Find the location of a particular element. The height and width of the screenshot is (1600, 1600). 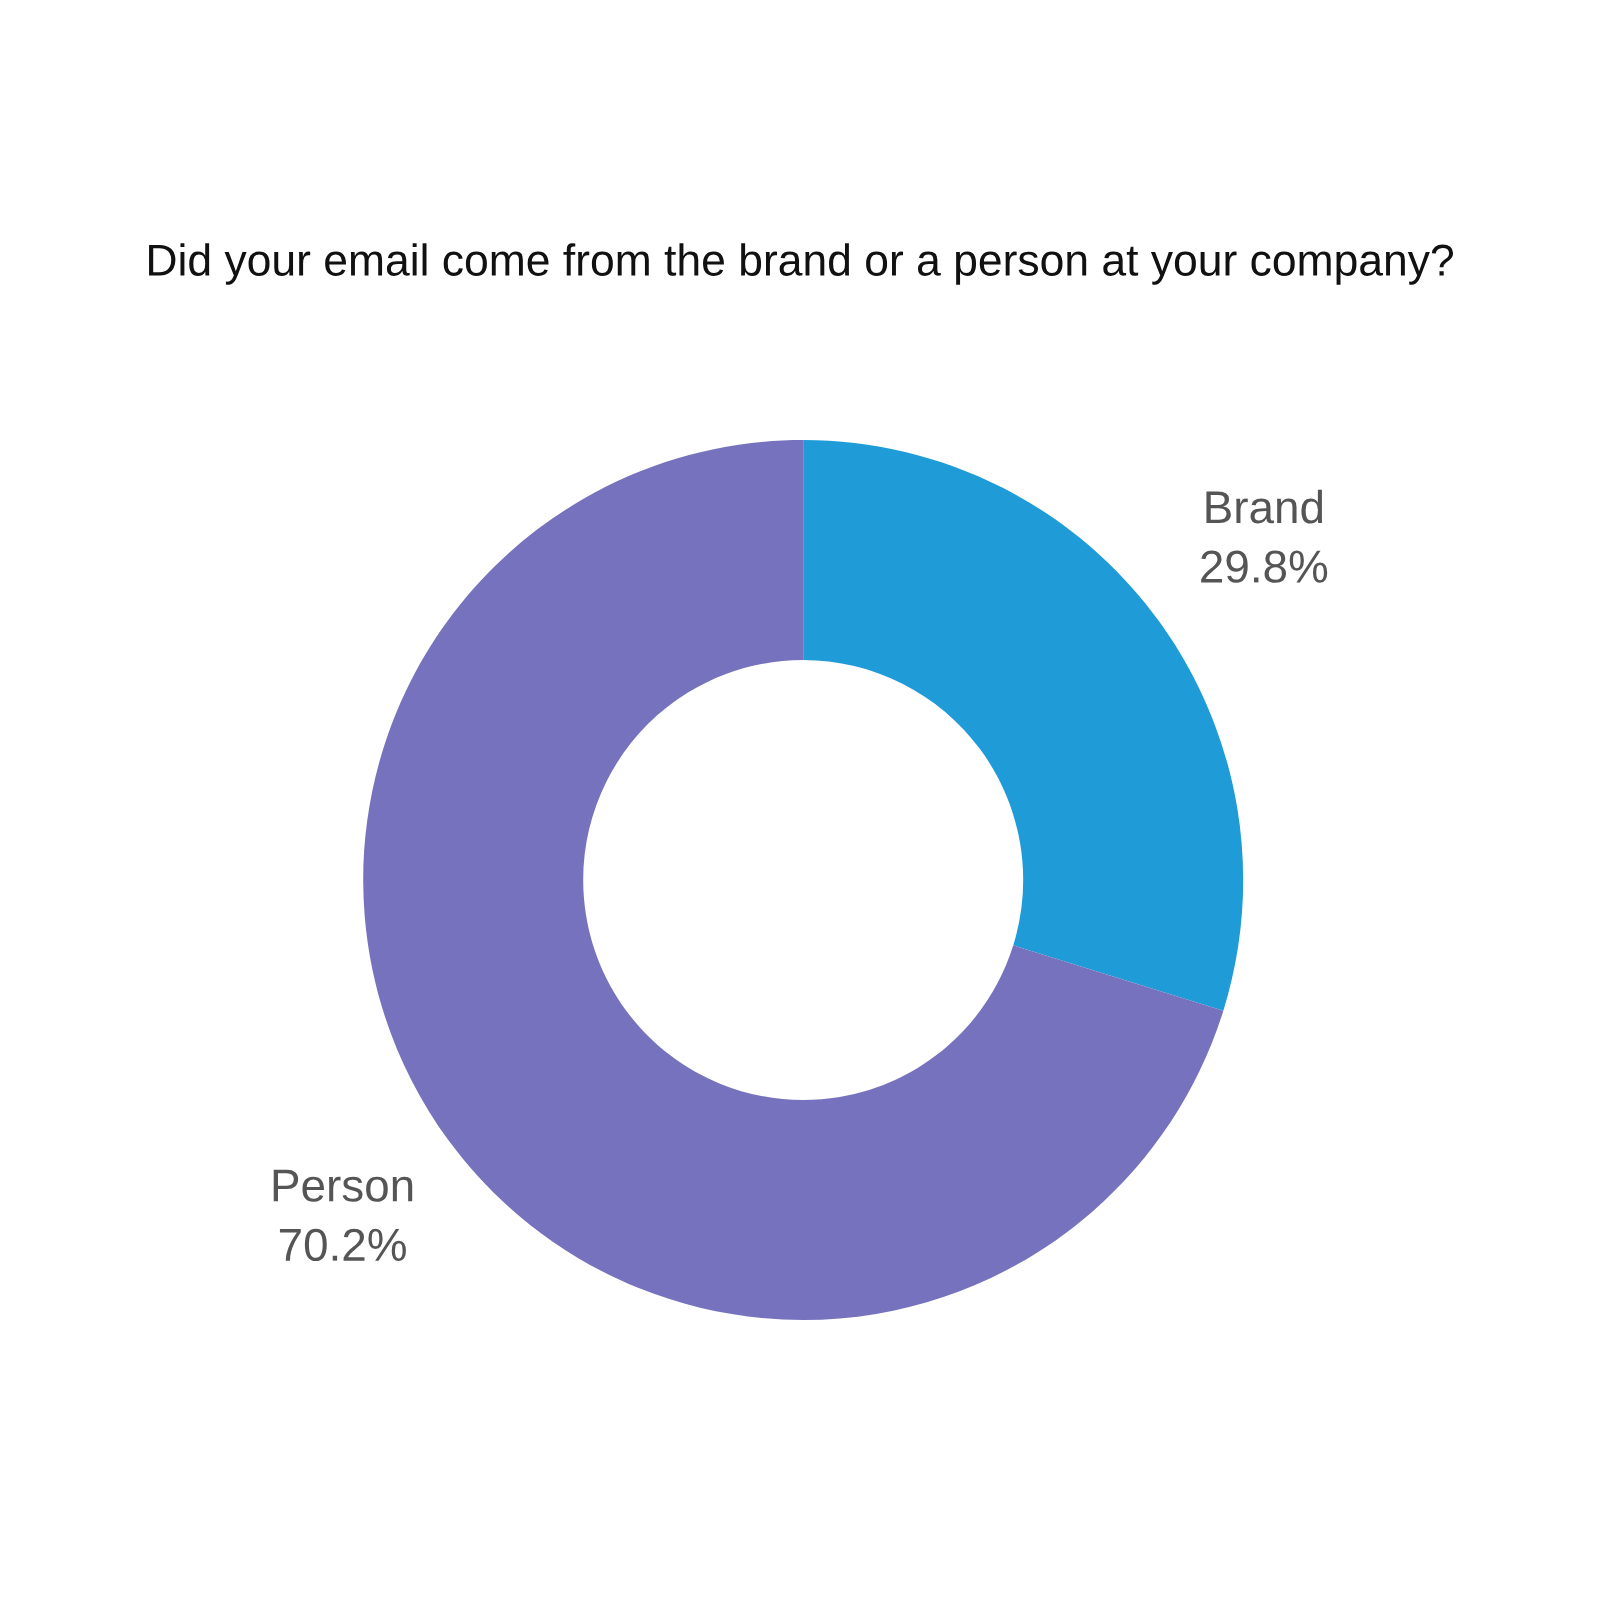

data-label: 29.8% is located at coordinates (1264, 566).